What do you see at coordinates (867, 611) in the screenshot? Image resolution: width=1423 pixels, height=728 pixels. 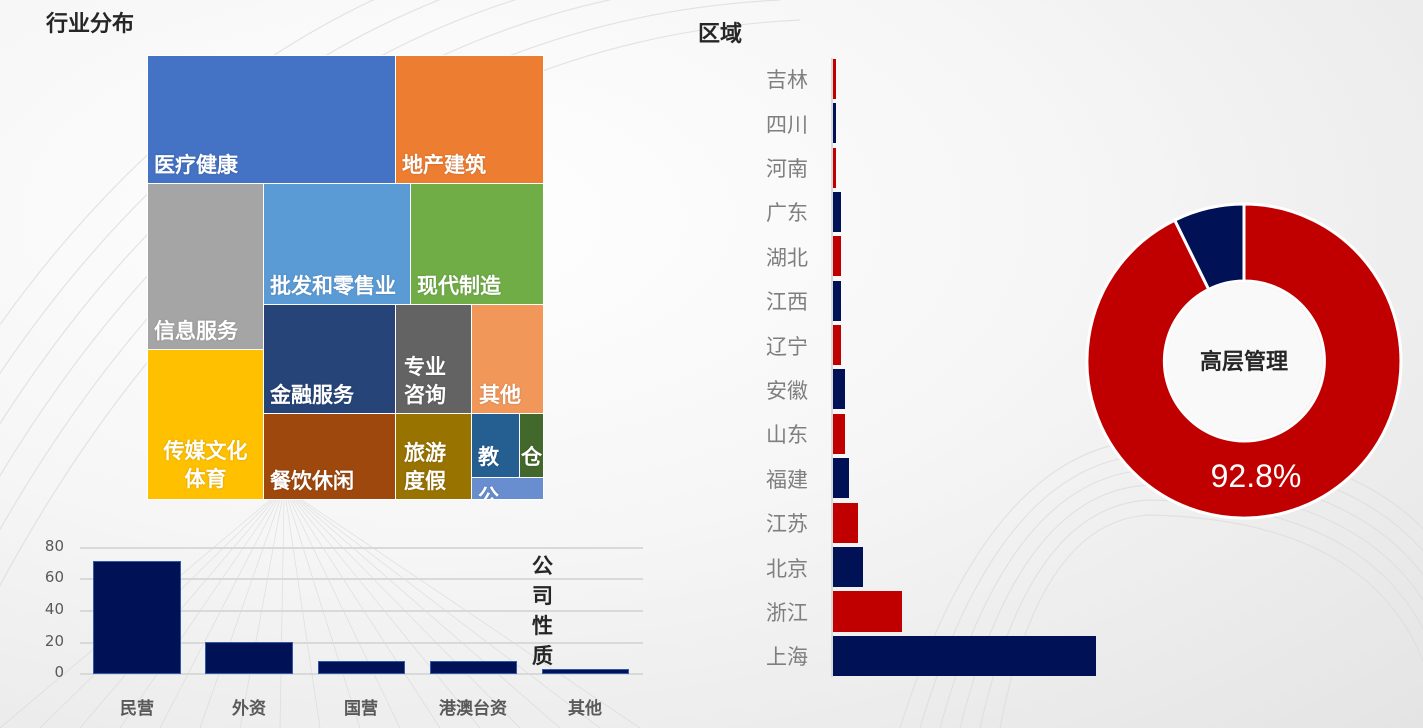 I see `region-bar-zhejiang` at bounding box center [867, 611].